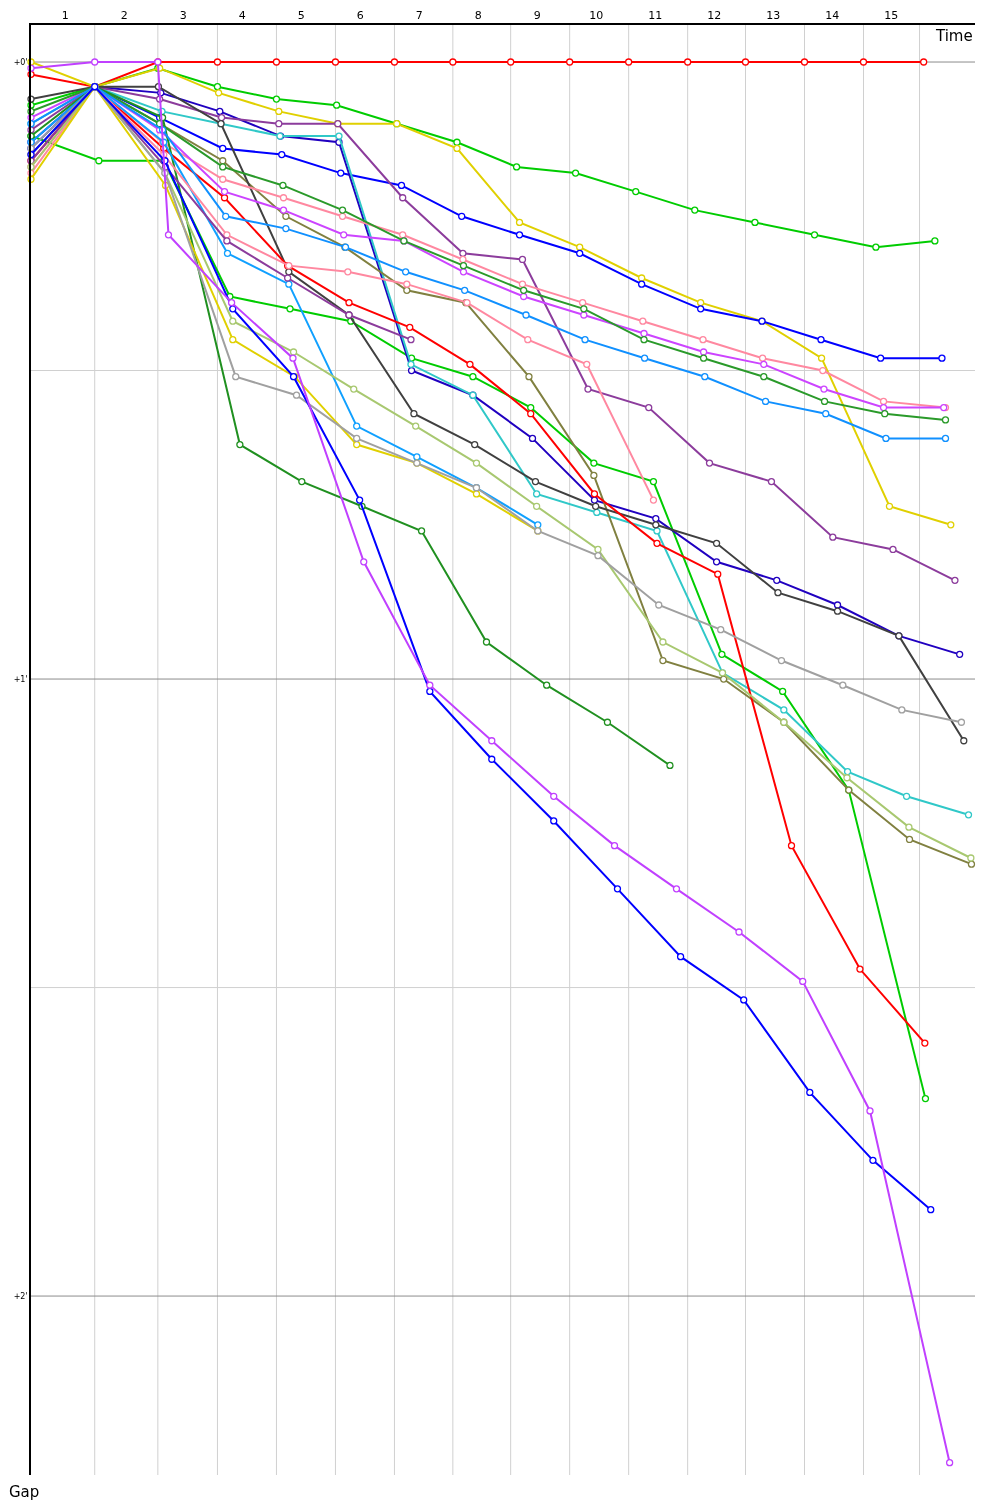 The width and height of the screenshot is (1000, 1500). What do you see at coordinates (20, 1296) in the screenshot?
I see `y-tick-label: +2'` at bounding box center [20, 1296].